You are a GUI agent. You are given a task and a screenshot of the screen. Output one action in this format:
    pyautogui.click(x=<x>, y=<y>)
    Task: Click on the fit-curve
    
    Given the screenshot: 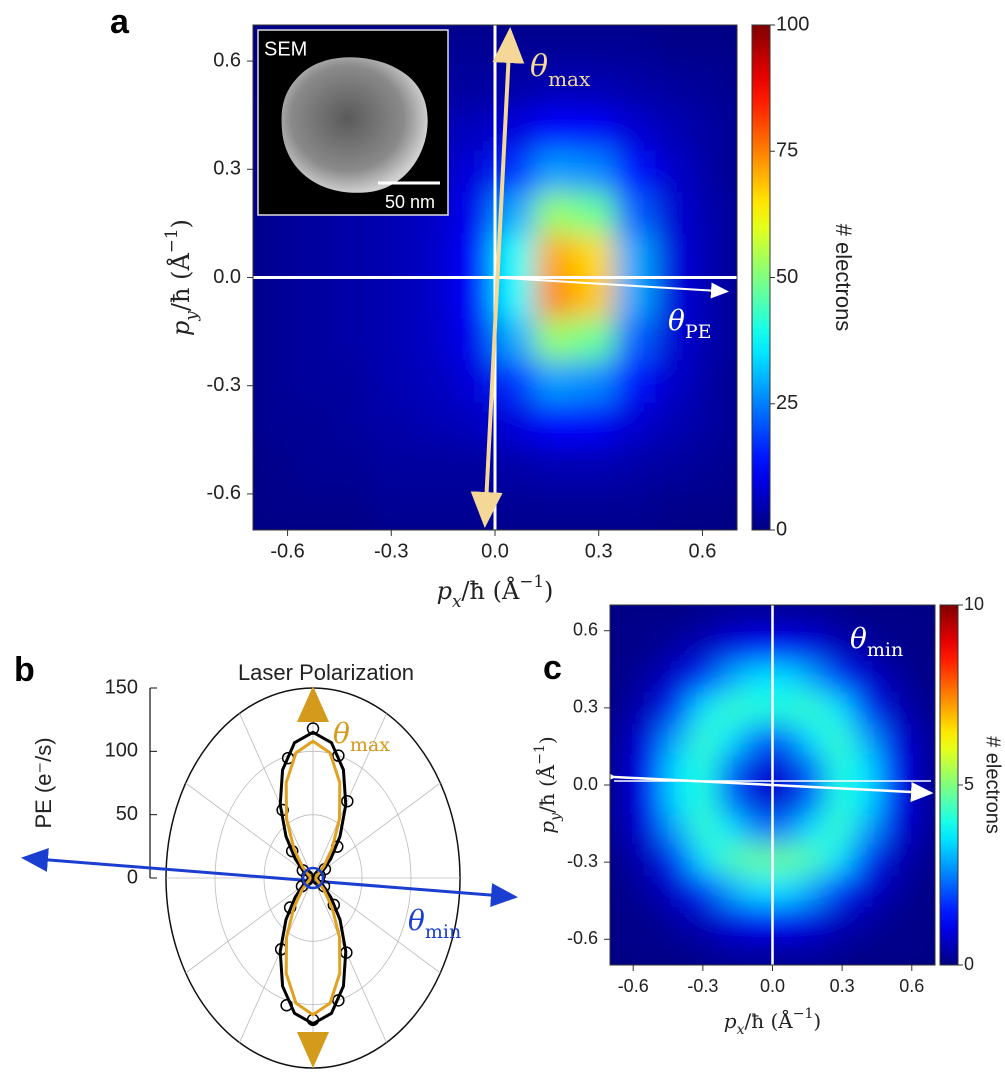 What is the action you would take?
    pyautogui.click(x=313, y=878)
    